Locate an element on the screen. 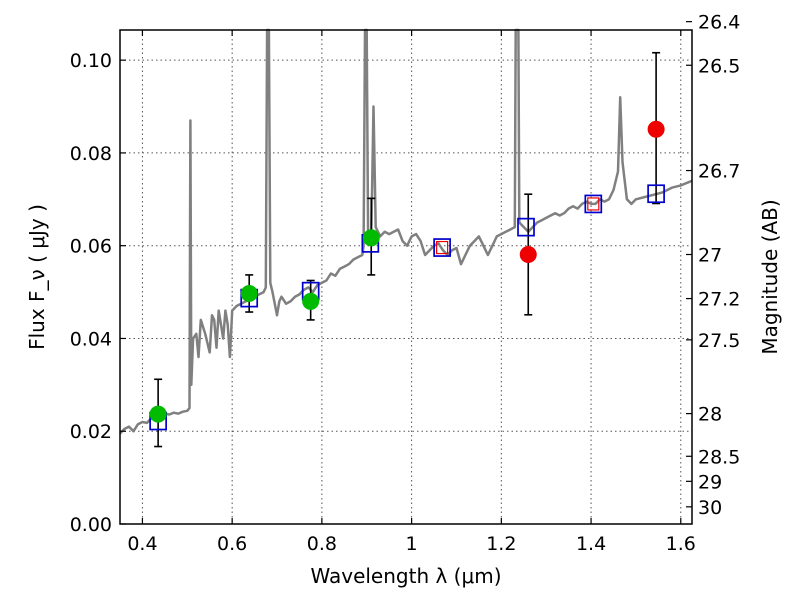  magnitude-tick-label: 26.4 is located at coordinates (719, 23).